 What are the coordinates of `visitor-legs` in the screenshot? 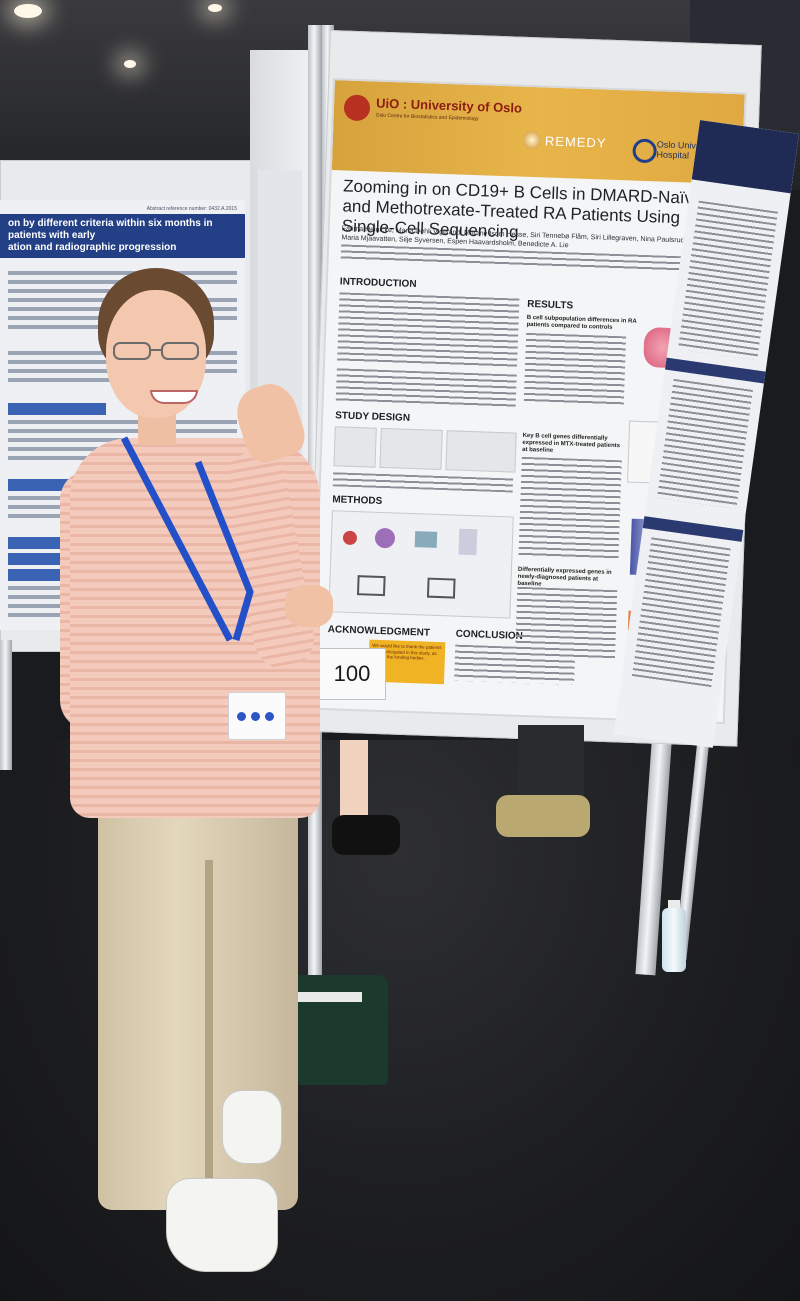 It's located at (551, 765).